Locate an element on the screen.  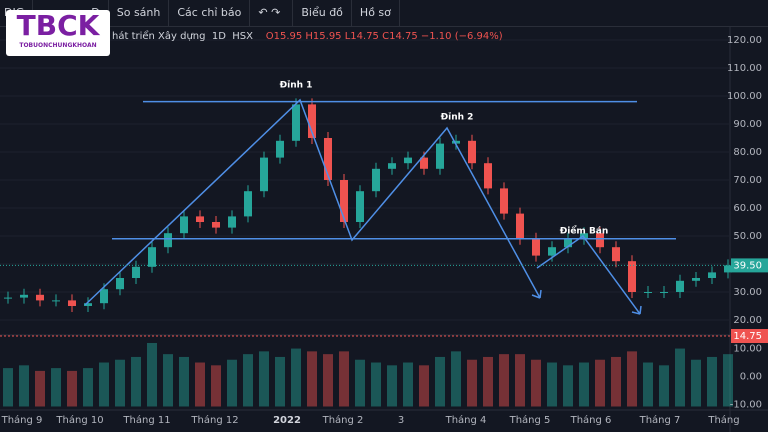
legend-name: hát triển Xây dựng is located at coordinates (159, 36).